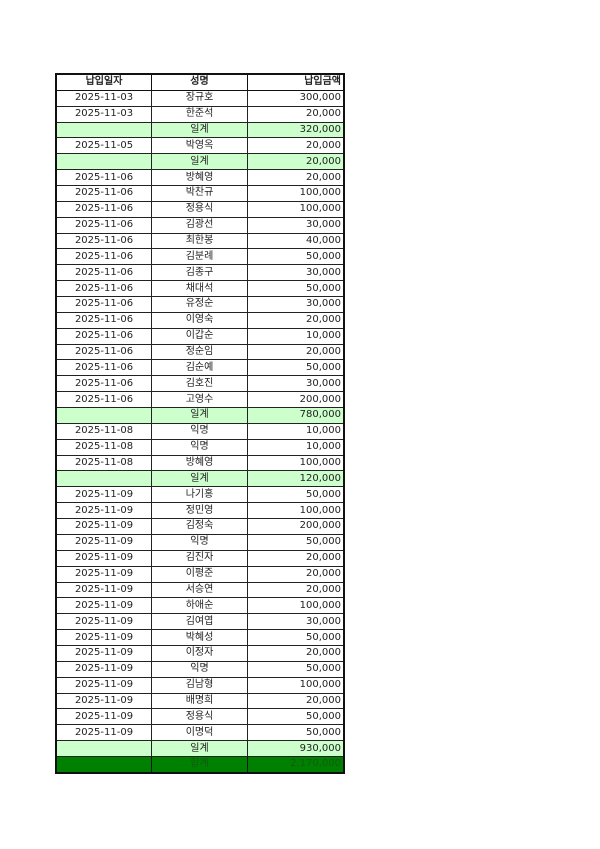  I want to click on table-row: 2025-11-09 정용식 50,000, so click(200, 717).